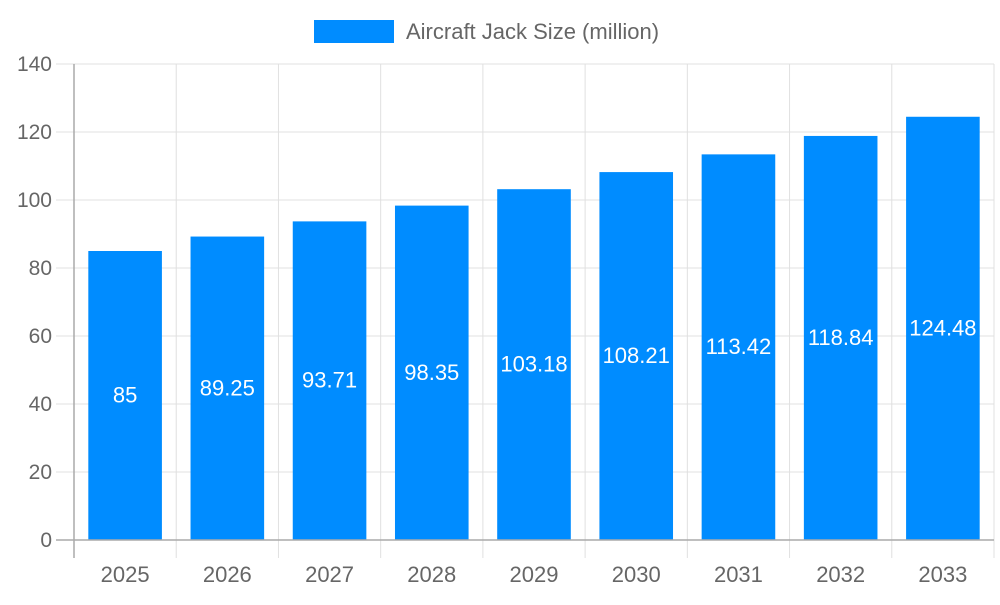 This screenshot has height=605, width=1000. I want to click on data-label: 89.25, so click(227, 387).